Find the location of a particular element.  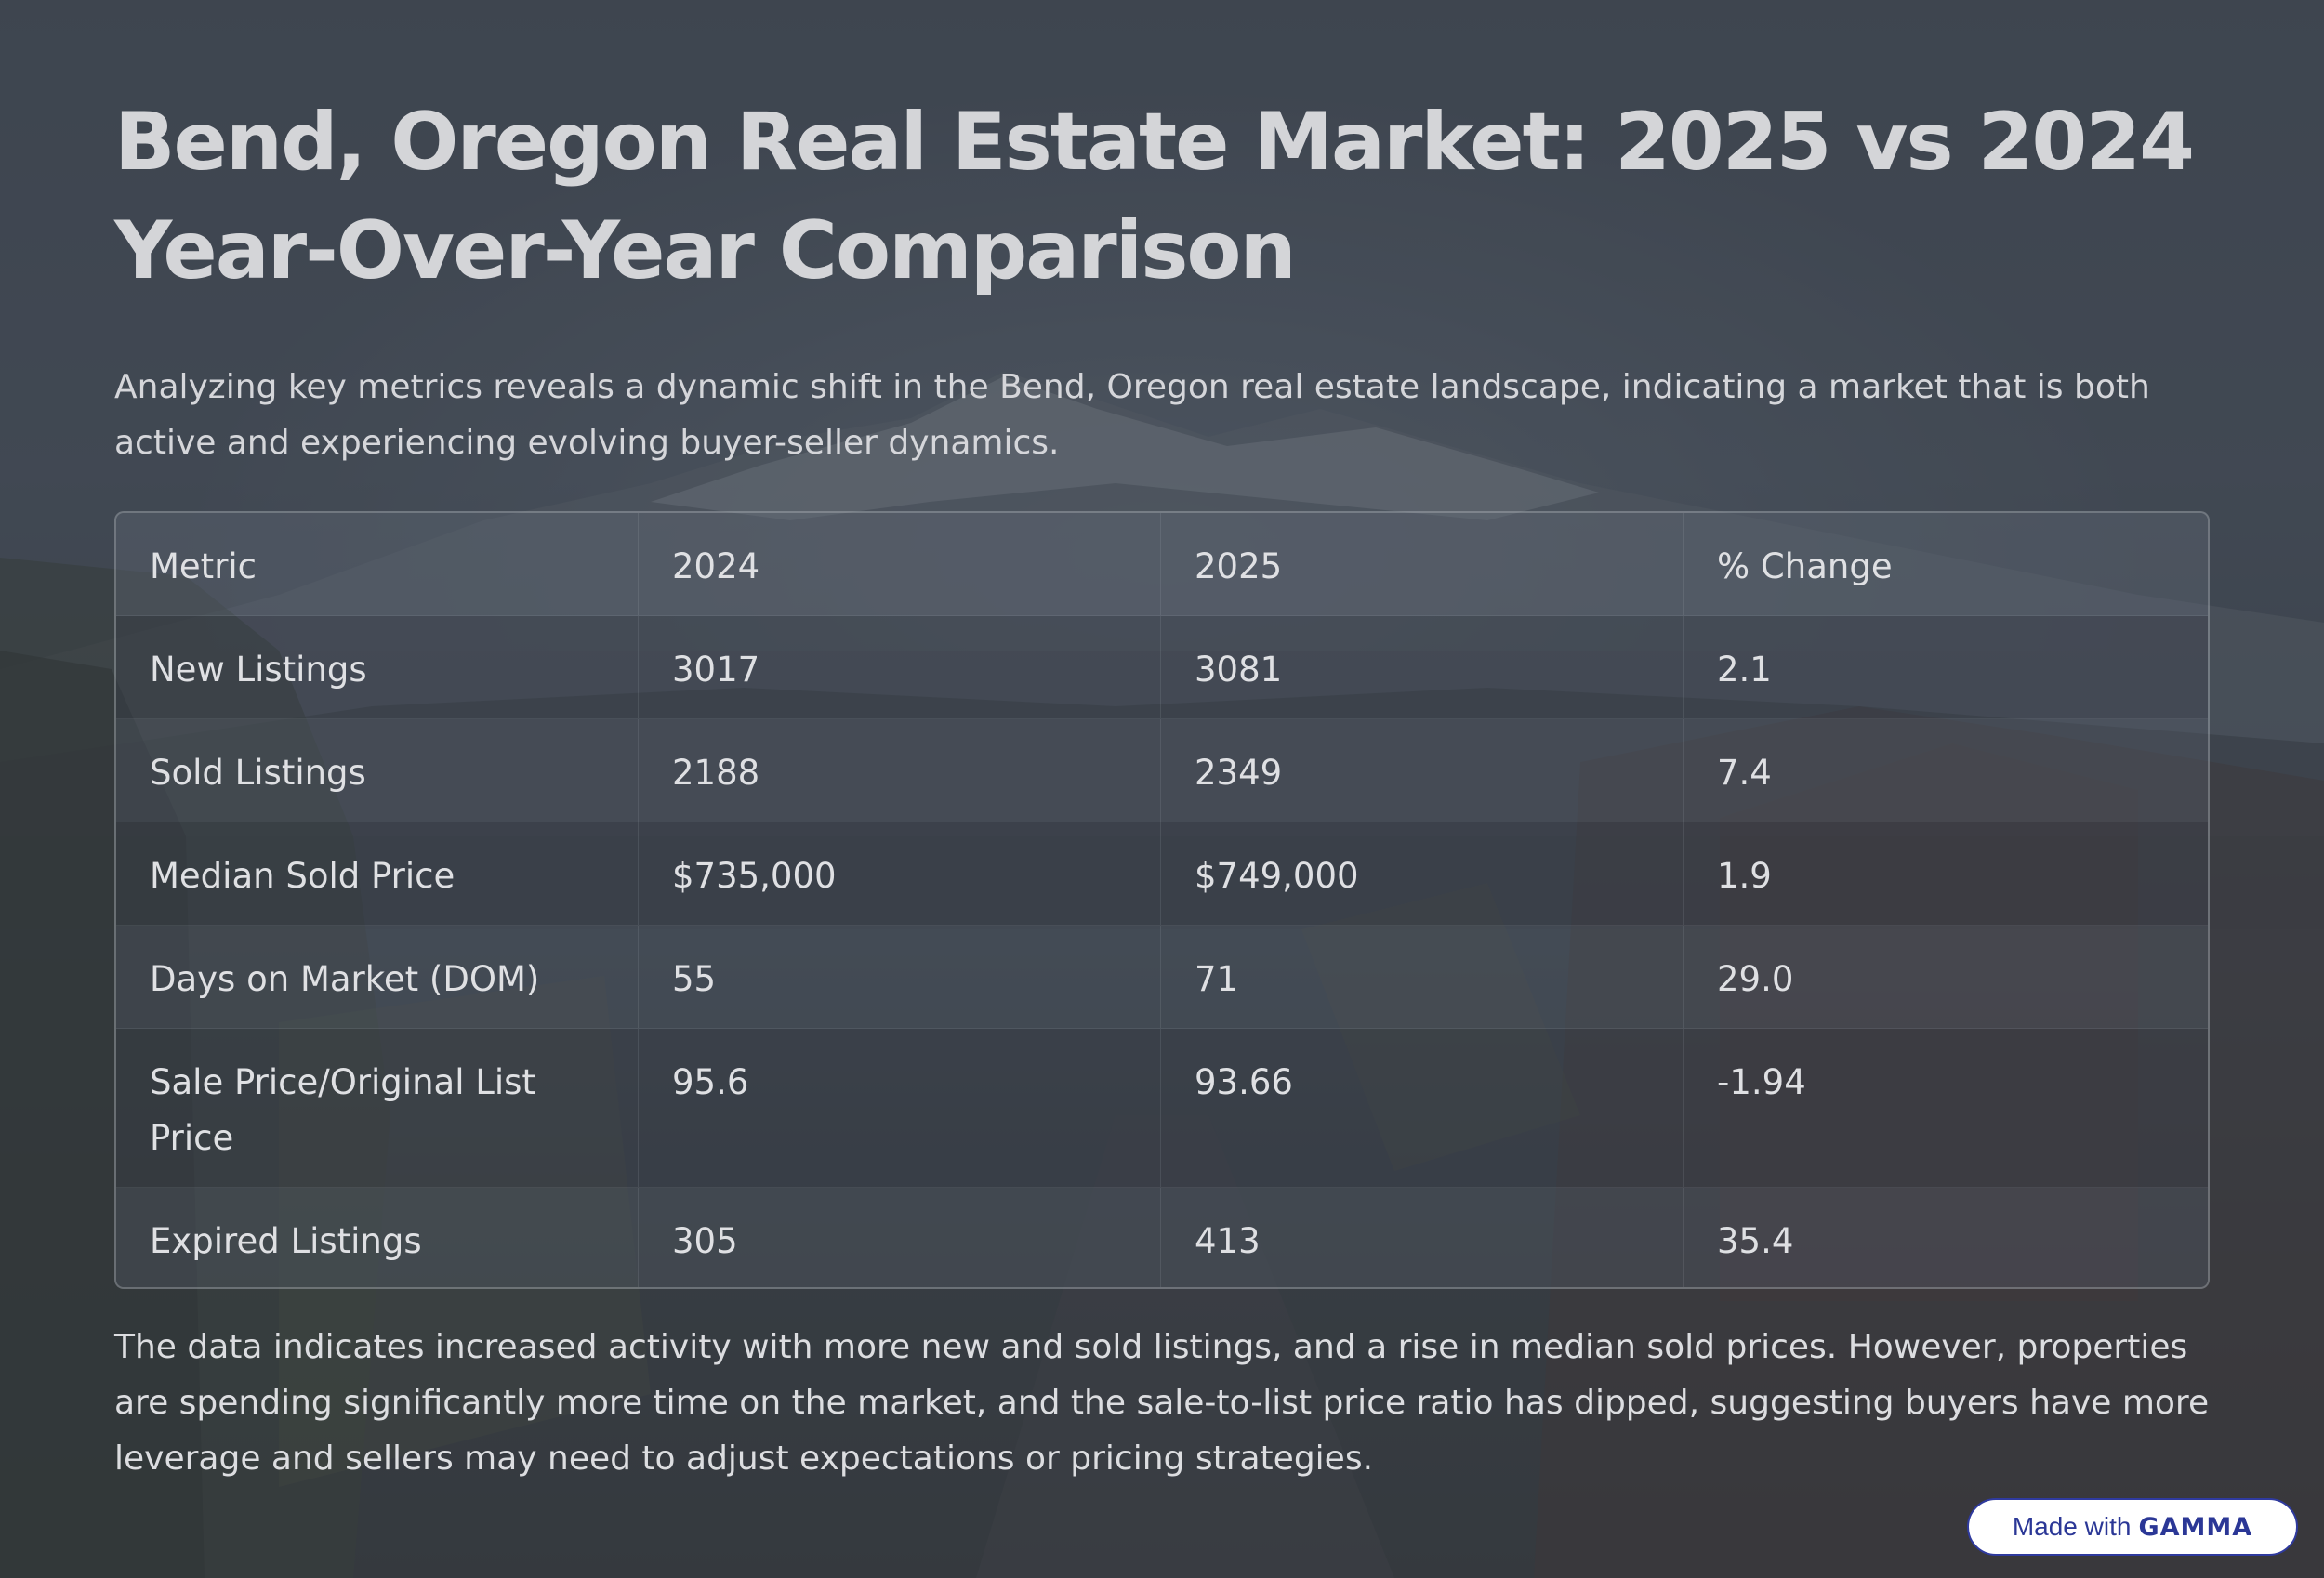

table-cell-2025: 3081 is located at coordinates (1422, 667).